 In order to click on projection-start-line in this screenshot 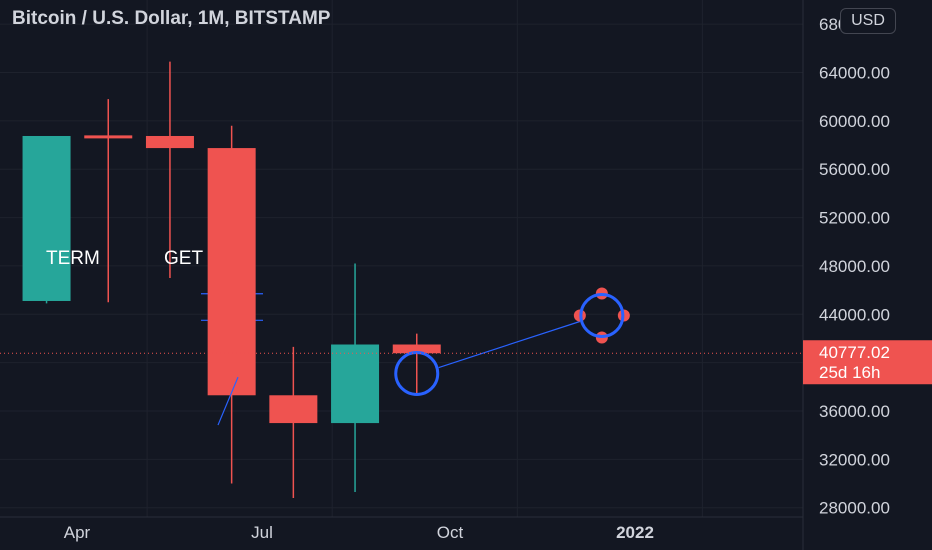, I will do `click(228, 401)`.